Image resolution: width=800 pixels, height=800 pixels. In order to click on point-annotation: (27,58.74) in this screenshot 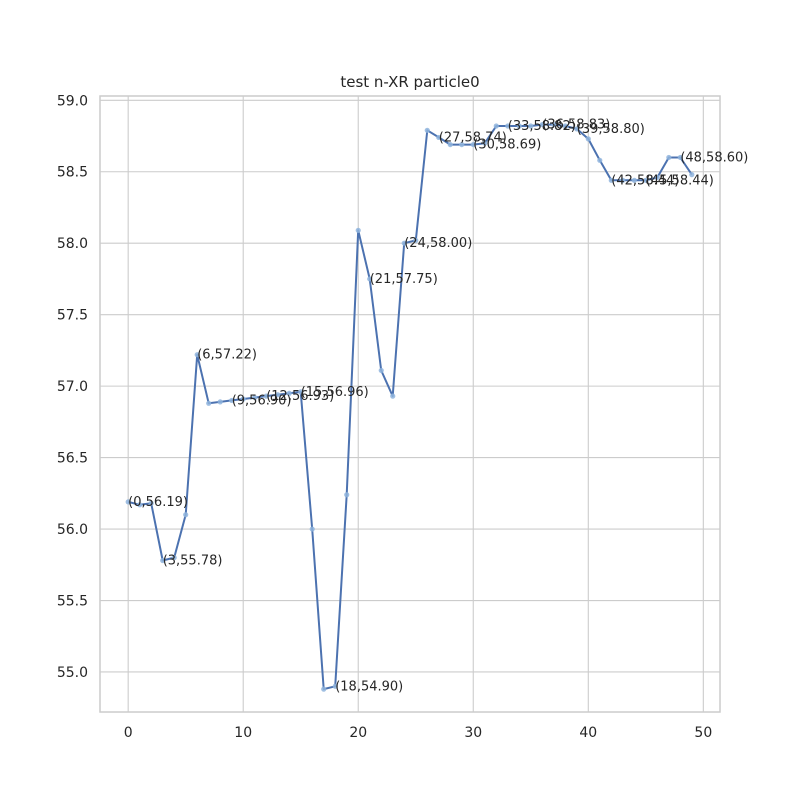, I will do `click(473, 137)`.